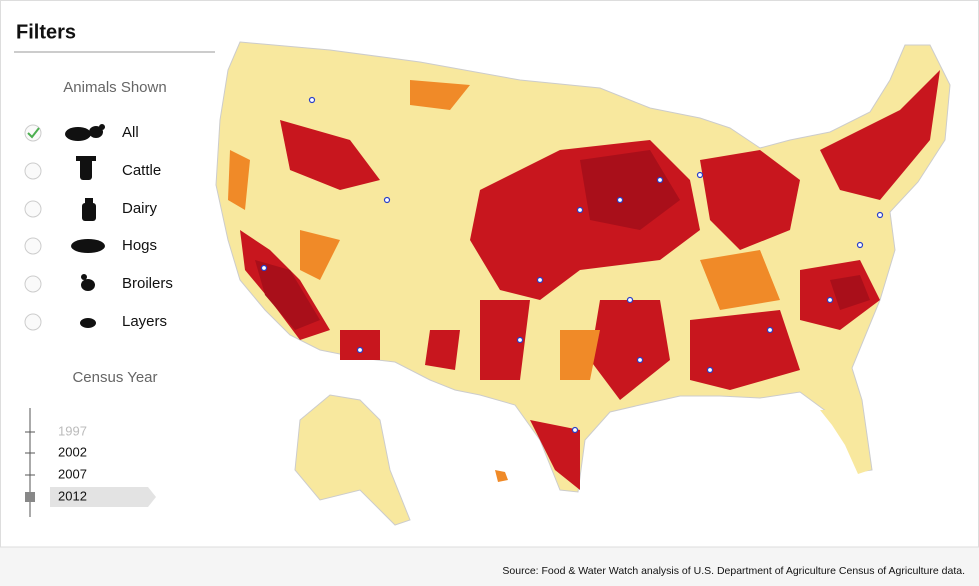 Image resolution: width=979 pixels, height=586 pixels. Describe the element at coordinates (114, 377) in the screenshot. I see `census-heading: Census Year` at that location.